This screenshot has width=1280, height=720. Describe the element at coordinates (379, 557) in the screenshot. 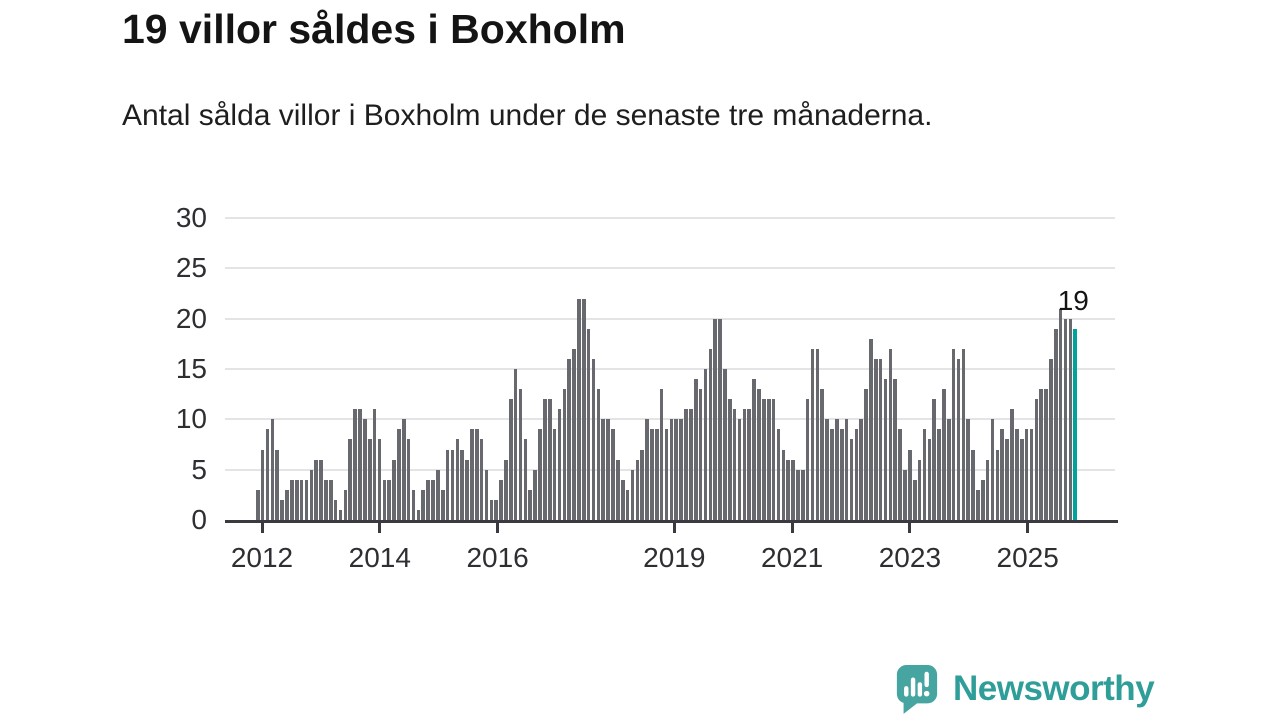

I see `x-axis-label: 2014` at that location.